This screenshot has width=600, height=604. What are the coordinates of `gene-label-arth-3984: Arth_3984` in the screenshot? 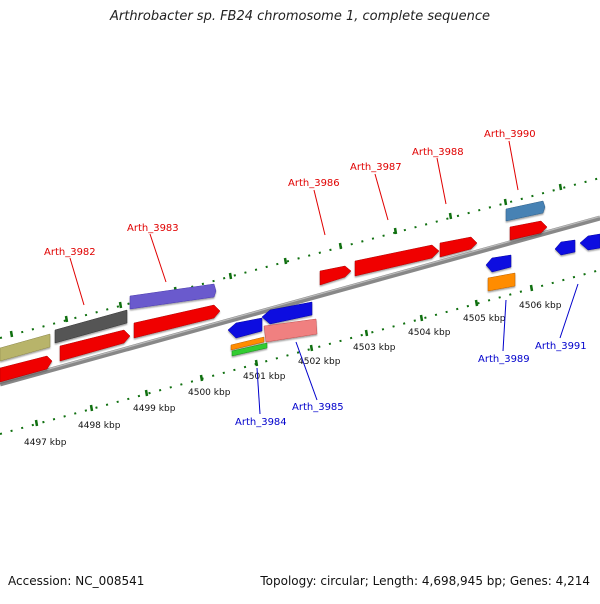 It's located at (261, 422).